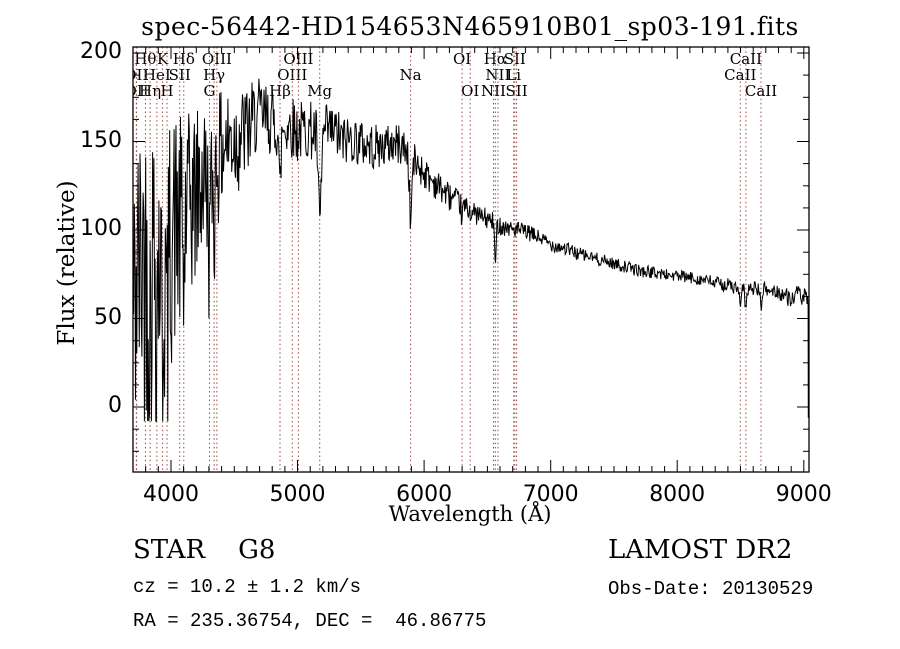 Image resolution: width=900 pixels, height=649 pixels. I want to click on y-tick-label: 0, so click(115, 405).